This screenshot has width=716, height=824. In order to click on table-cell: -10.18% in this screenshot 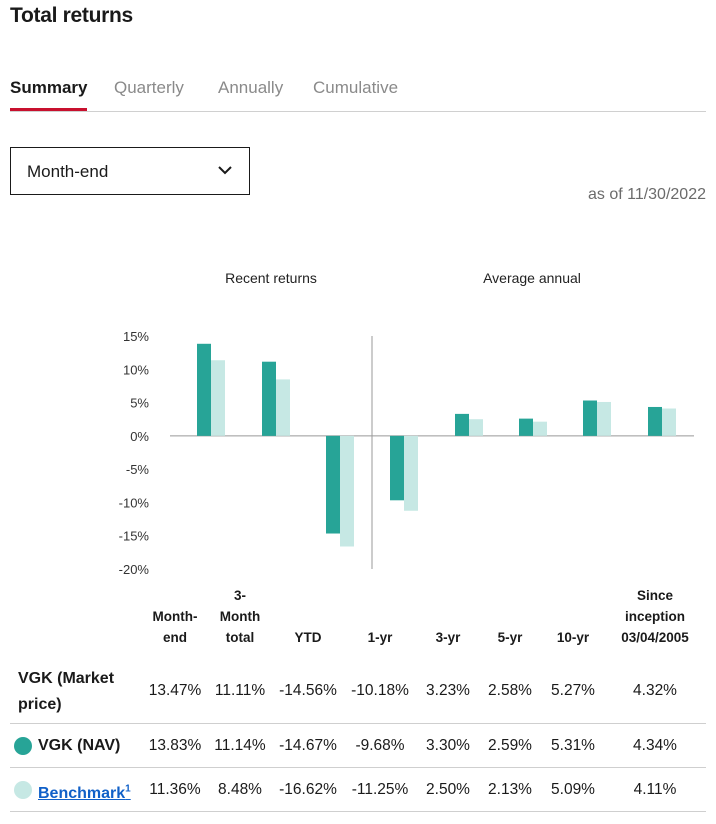, I will do `click(380, 690)`.